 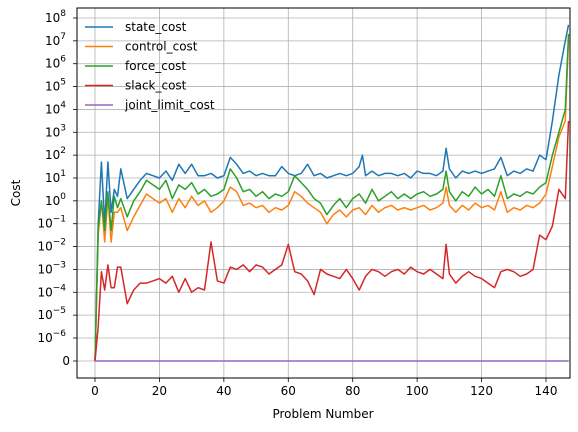 I want to click on y-tick-label: 10³, so click(x=55, y=131).